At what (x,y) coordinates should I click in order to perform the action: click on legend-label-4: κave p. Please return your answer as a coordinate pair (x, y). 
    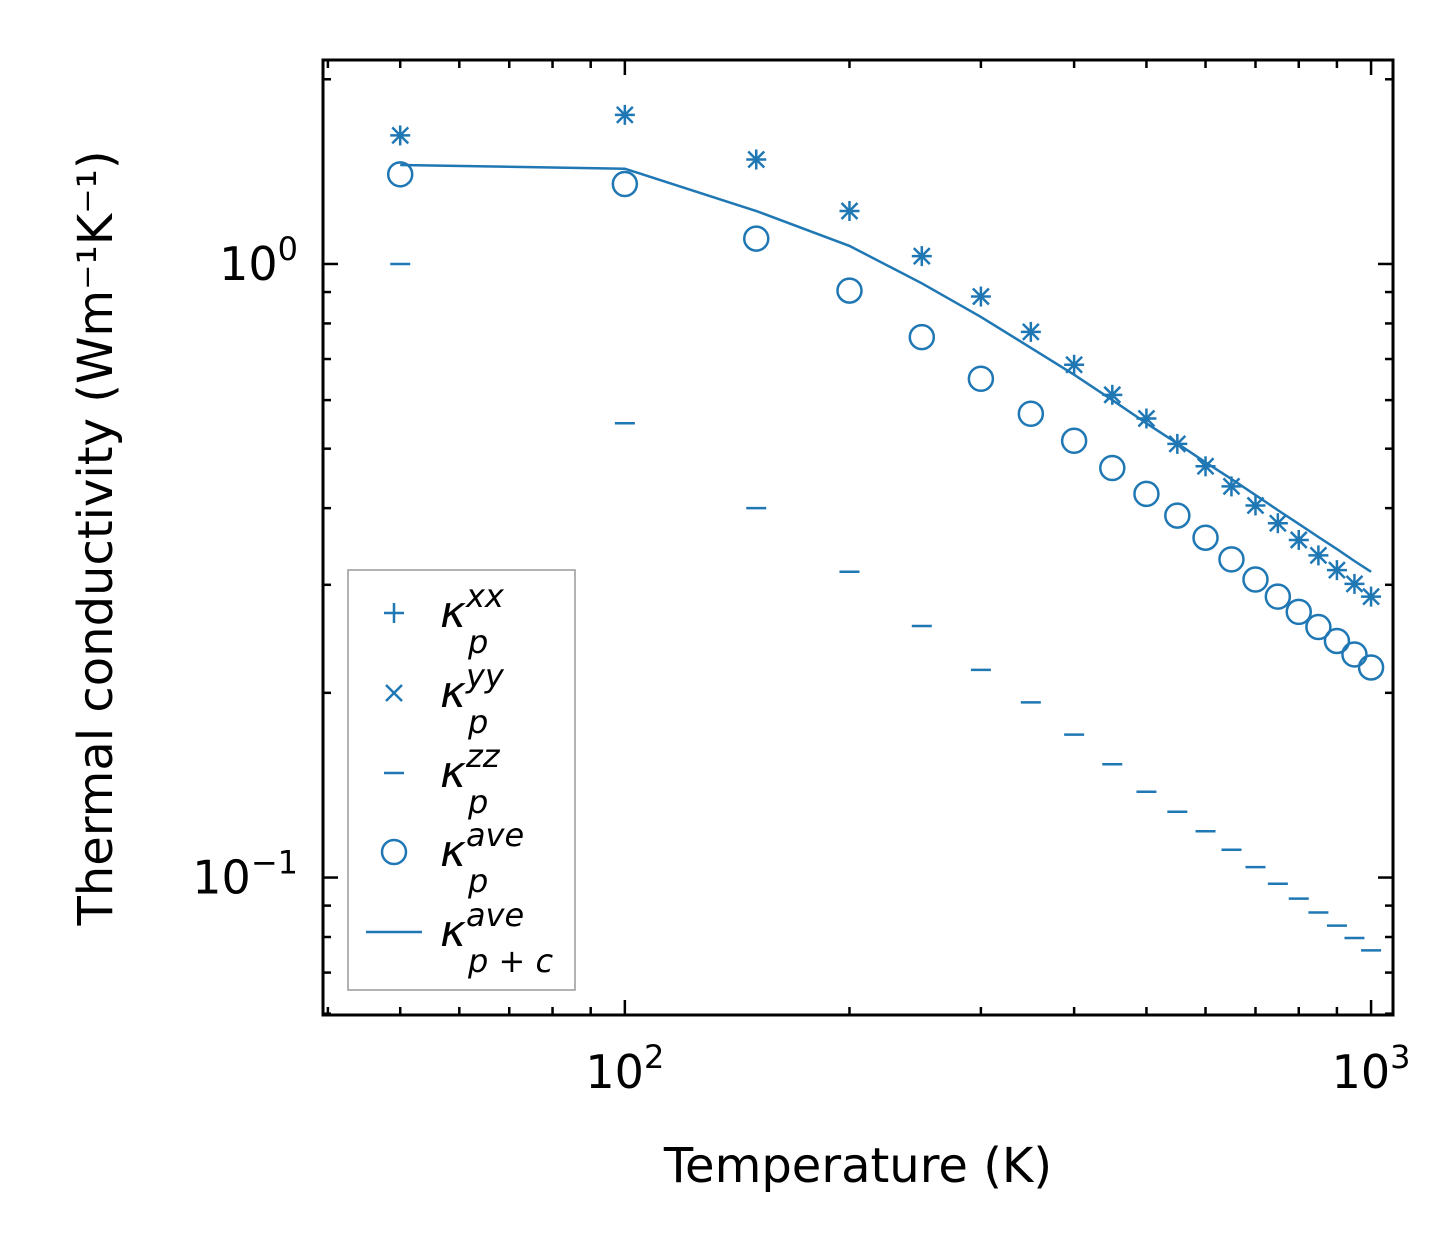
    Looking at the image, I should click on (482, 858).